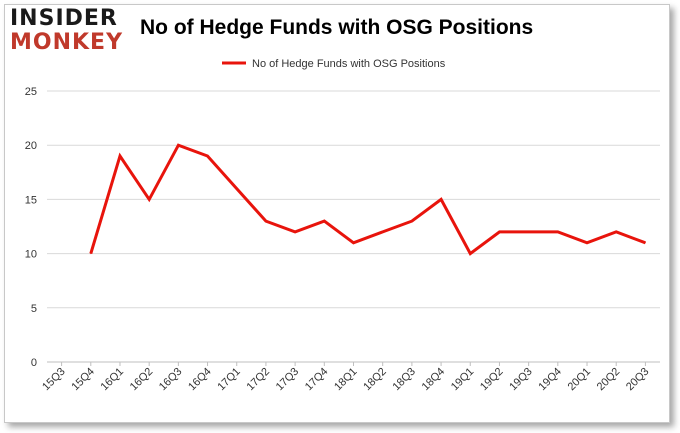 This screenshot has height=433, width=680. What do you see at coordinates (229, 380) in the screenshot?
I see `x-tick-label: 17Q1` at bounding box center [229, 380].